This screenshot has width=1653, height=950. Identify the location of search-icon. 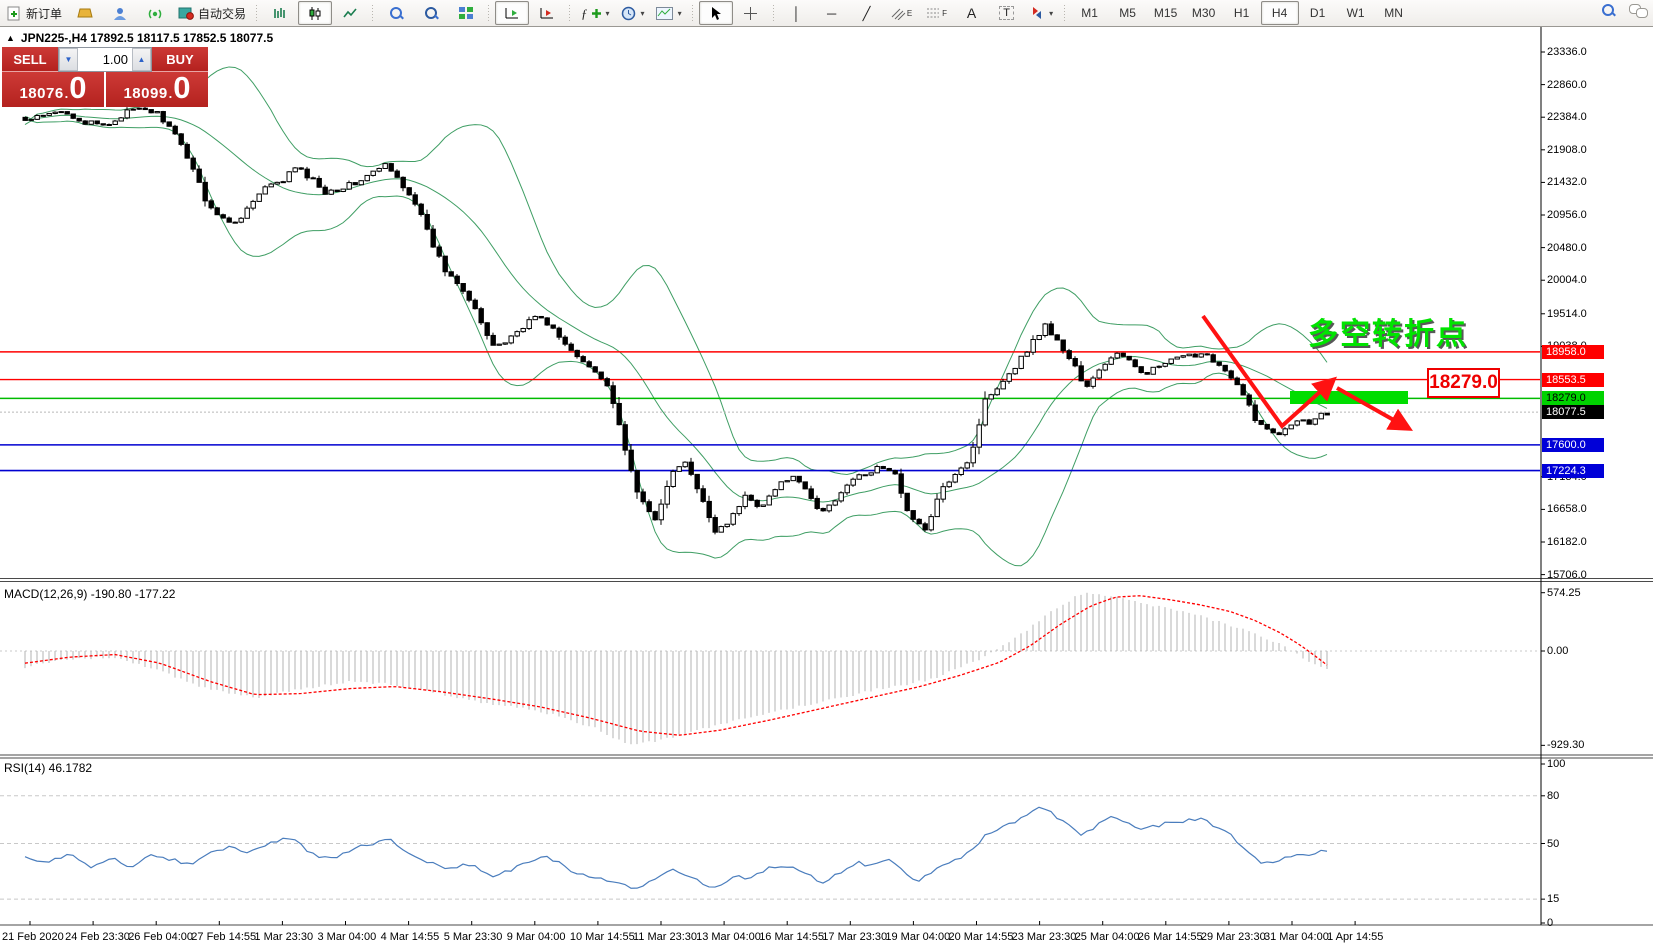
(1608, 10).